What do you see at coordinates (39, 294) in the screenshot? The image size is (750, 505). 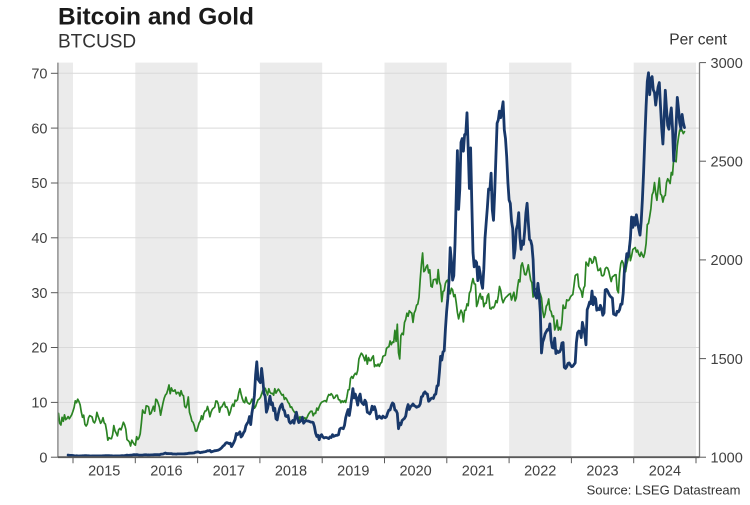 I see `svg-text: 30` at bounding box center [39, 294].